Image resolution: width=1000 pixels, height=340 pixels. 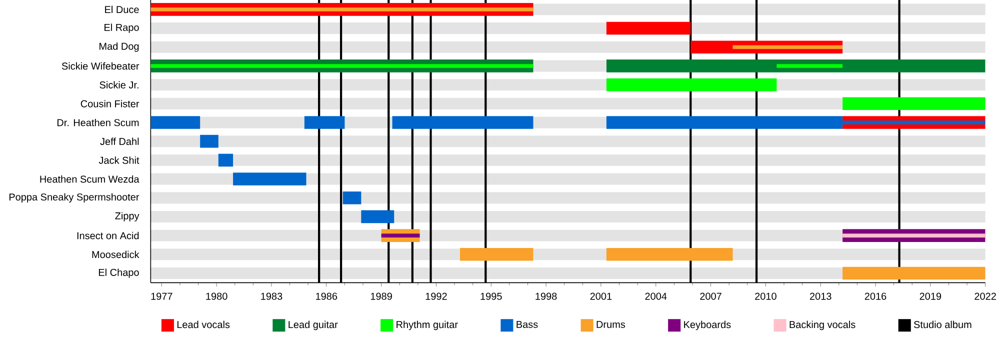 I want to click on y-tick-label: El Duce, so click(x=122, y=10).